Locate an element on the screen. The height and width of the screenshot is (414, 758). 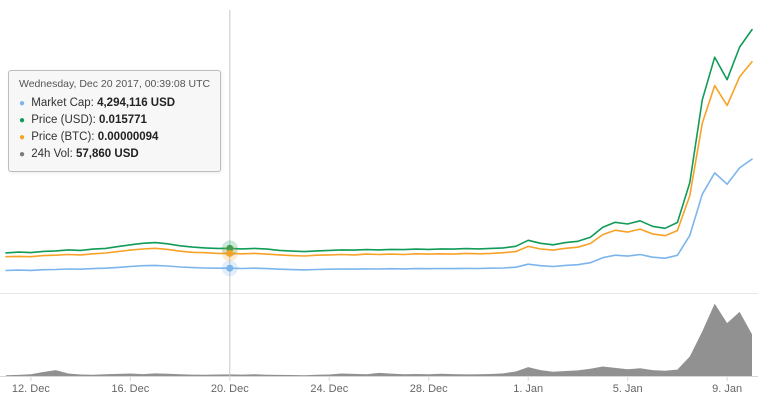
tooltip-row-value: 0.00000094 is located at coordinates (128, 137).